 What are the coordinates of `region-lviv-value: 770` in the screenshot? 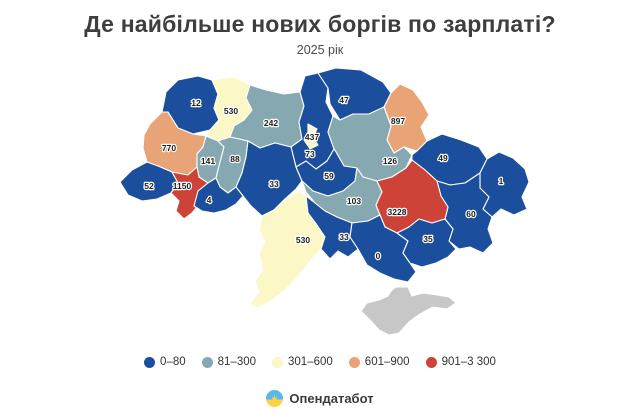 It's located at (169, 148).